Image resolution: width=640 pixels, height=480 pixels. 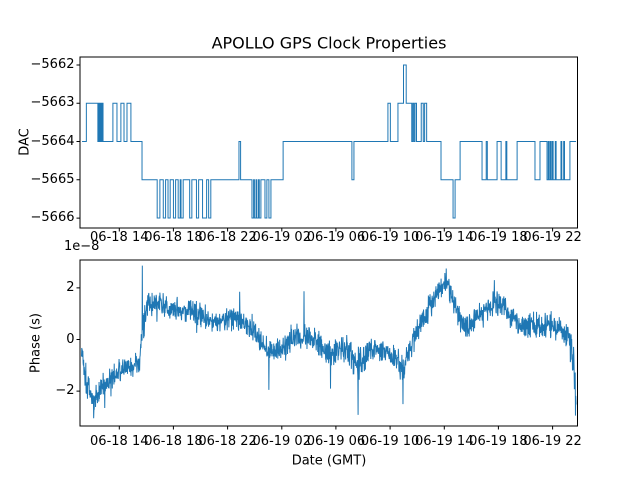 I want to click on bottom-x-tick-label: 06-19 18, so click(x=498, y=441).